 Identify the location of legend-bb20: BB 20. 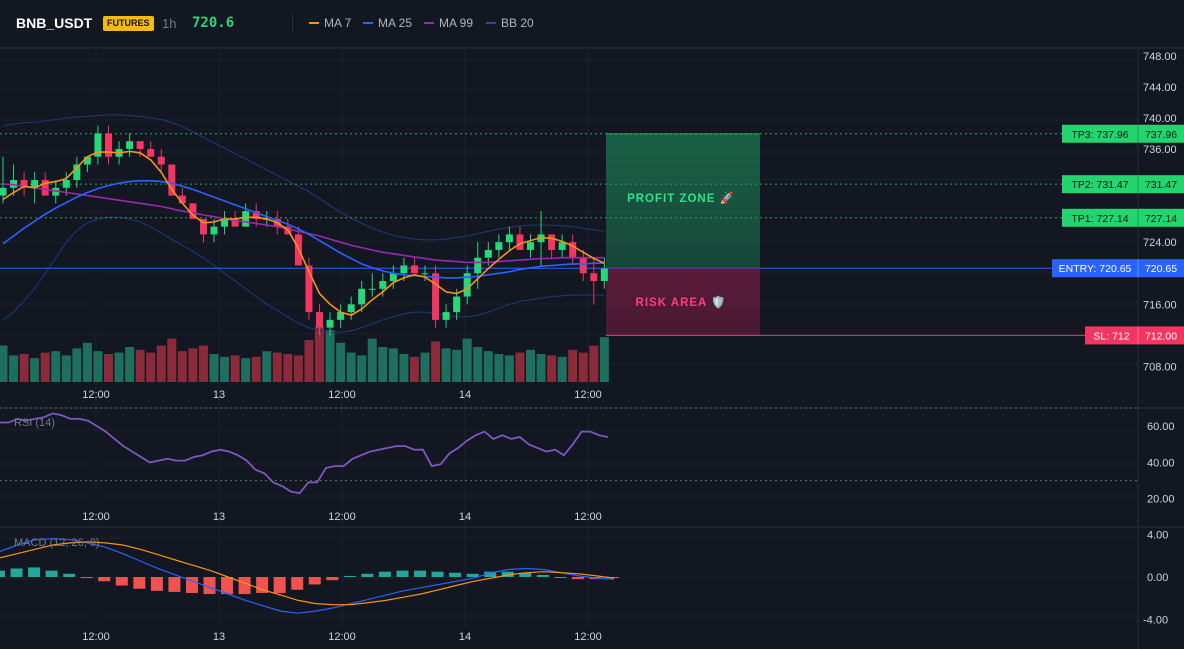
(510, 23).